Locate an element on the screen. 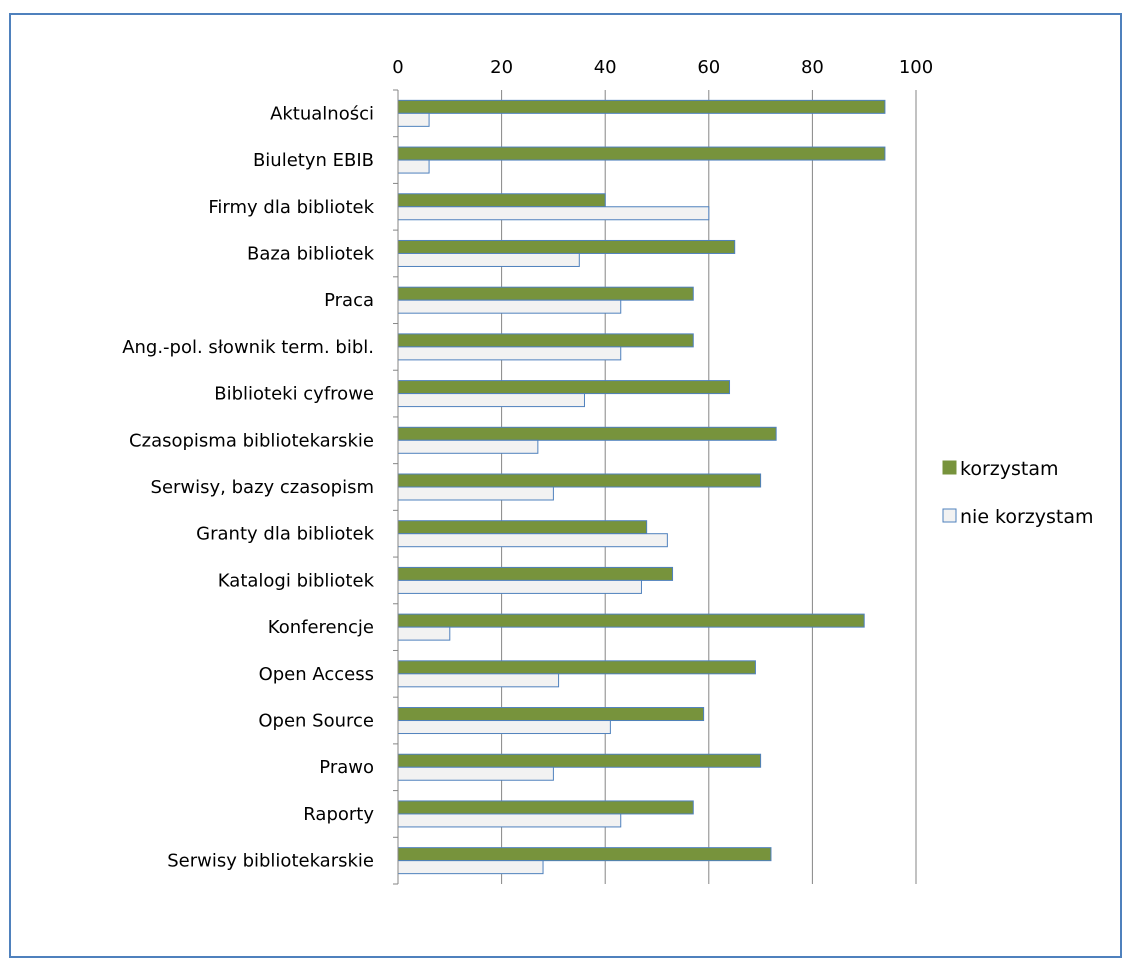  category-label: Biuletyn EBIB is located at coordinates (313, 160).